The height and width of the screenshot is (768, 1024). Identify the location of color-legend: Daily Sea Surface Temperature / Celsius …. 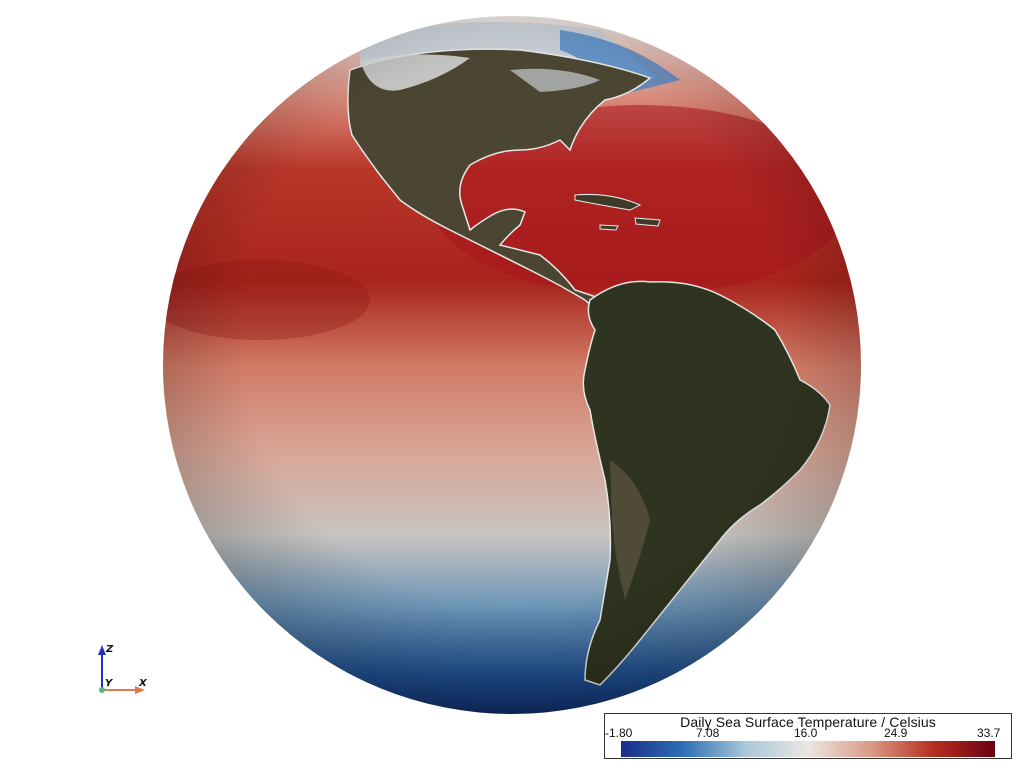
(808, 736).